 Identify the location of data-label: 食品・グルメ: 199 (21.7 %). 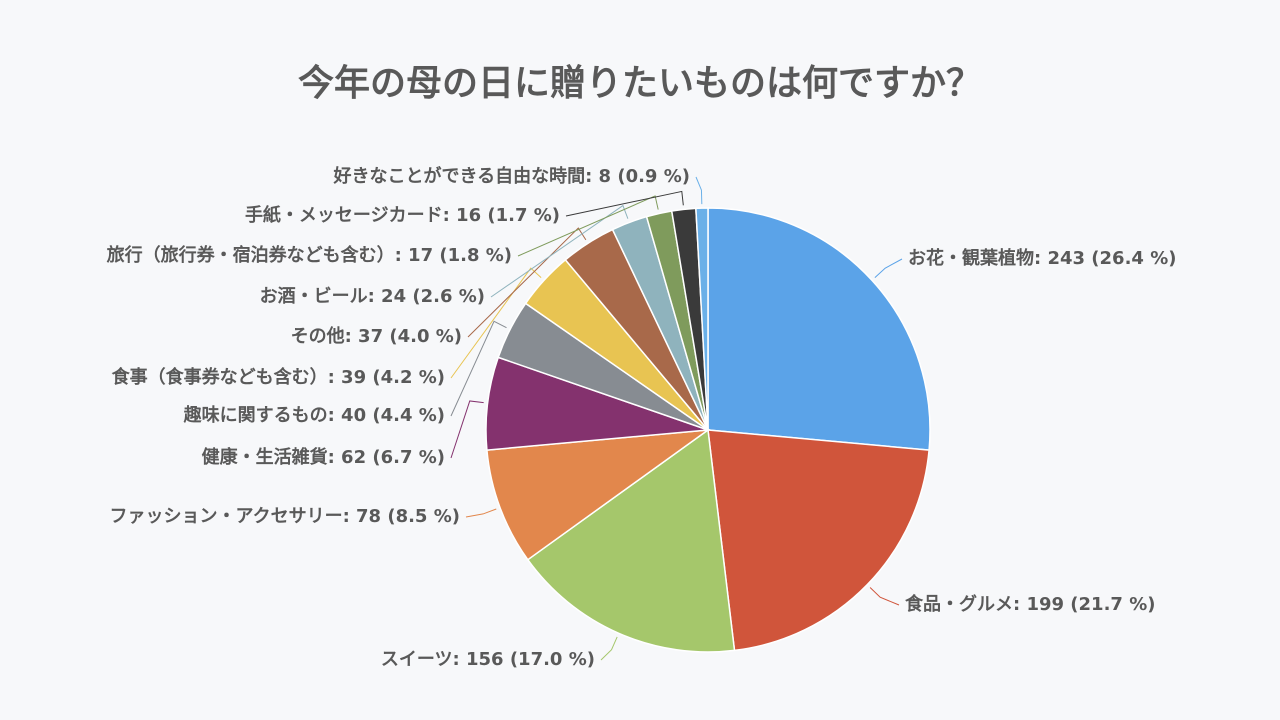
(1029, 604).